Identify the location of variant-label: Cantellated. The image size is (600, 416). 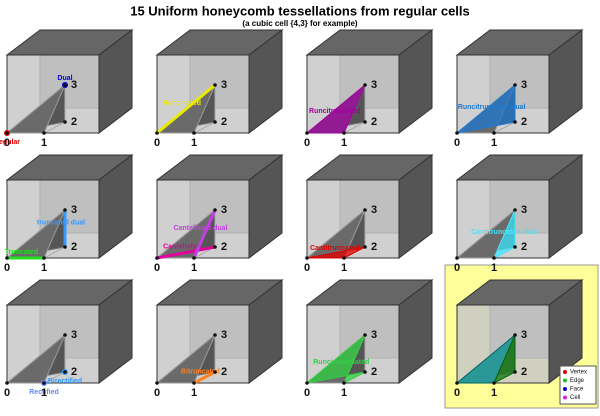
(182, 246).